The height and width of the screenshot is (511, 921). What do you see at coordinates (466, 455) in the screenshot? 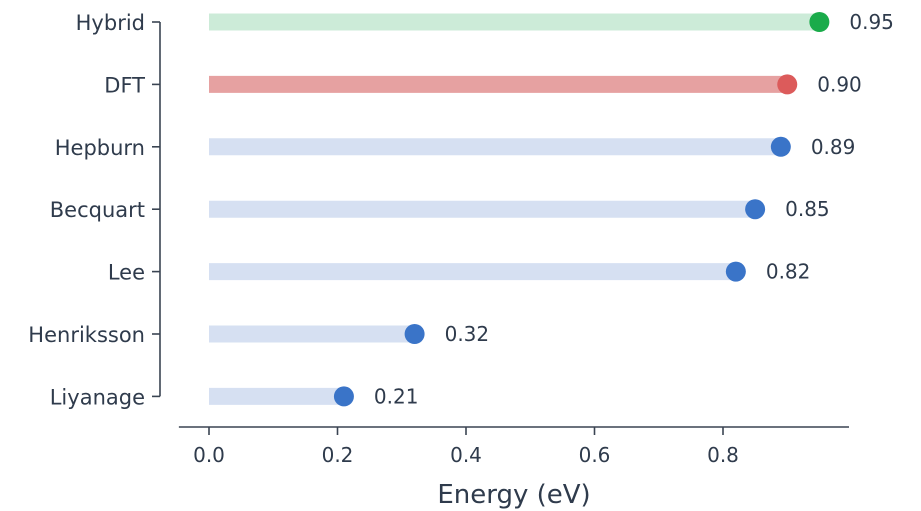
I see `x-tick-label: 0.4` at bounding box center [466, 455].